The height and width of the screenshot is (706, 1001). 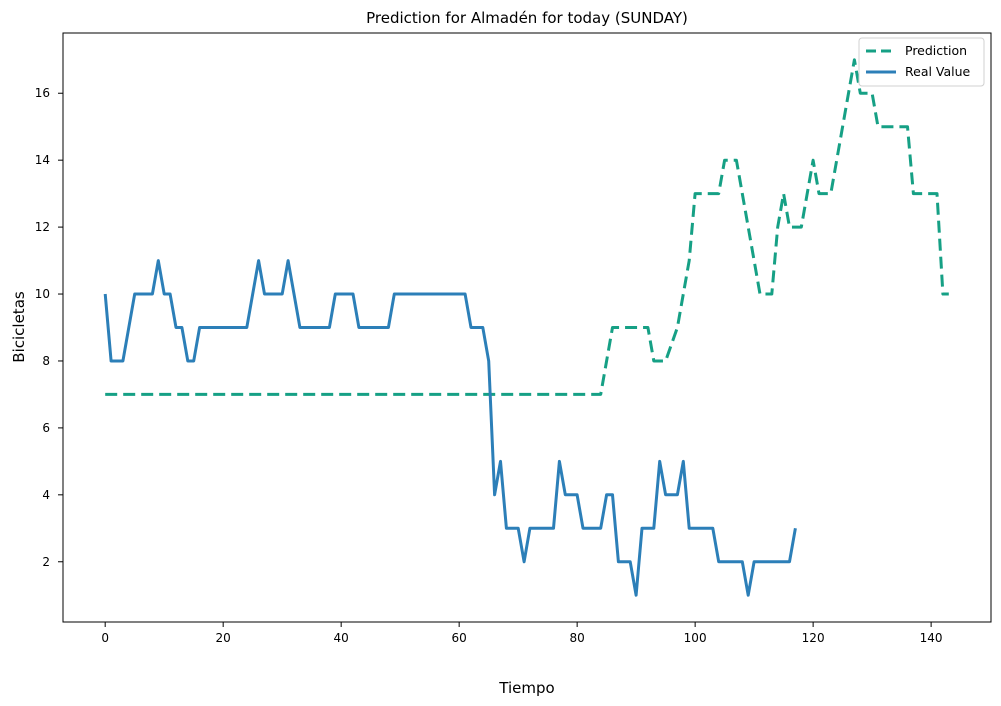 I want to click on x-tick-label: 100, so click(x=695, y=638).